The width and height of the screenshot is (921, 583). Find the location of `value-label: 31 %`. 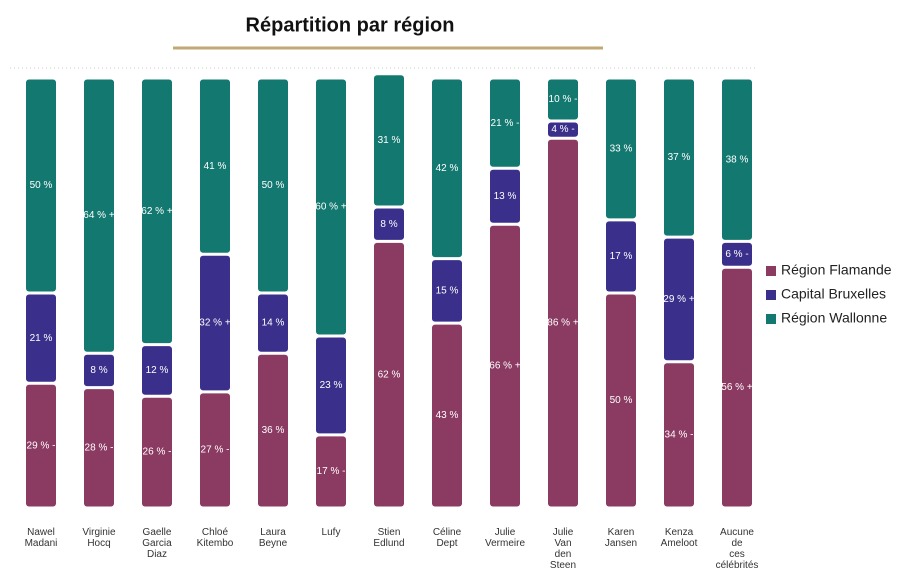

value-label: 31 % is located at coordinates (389, 140).